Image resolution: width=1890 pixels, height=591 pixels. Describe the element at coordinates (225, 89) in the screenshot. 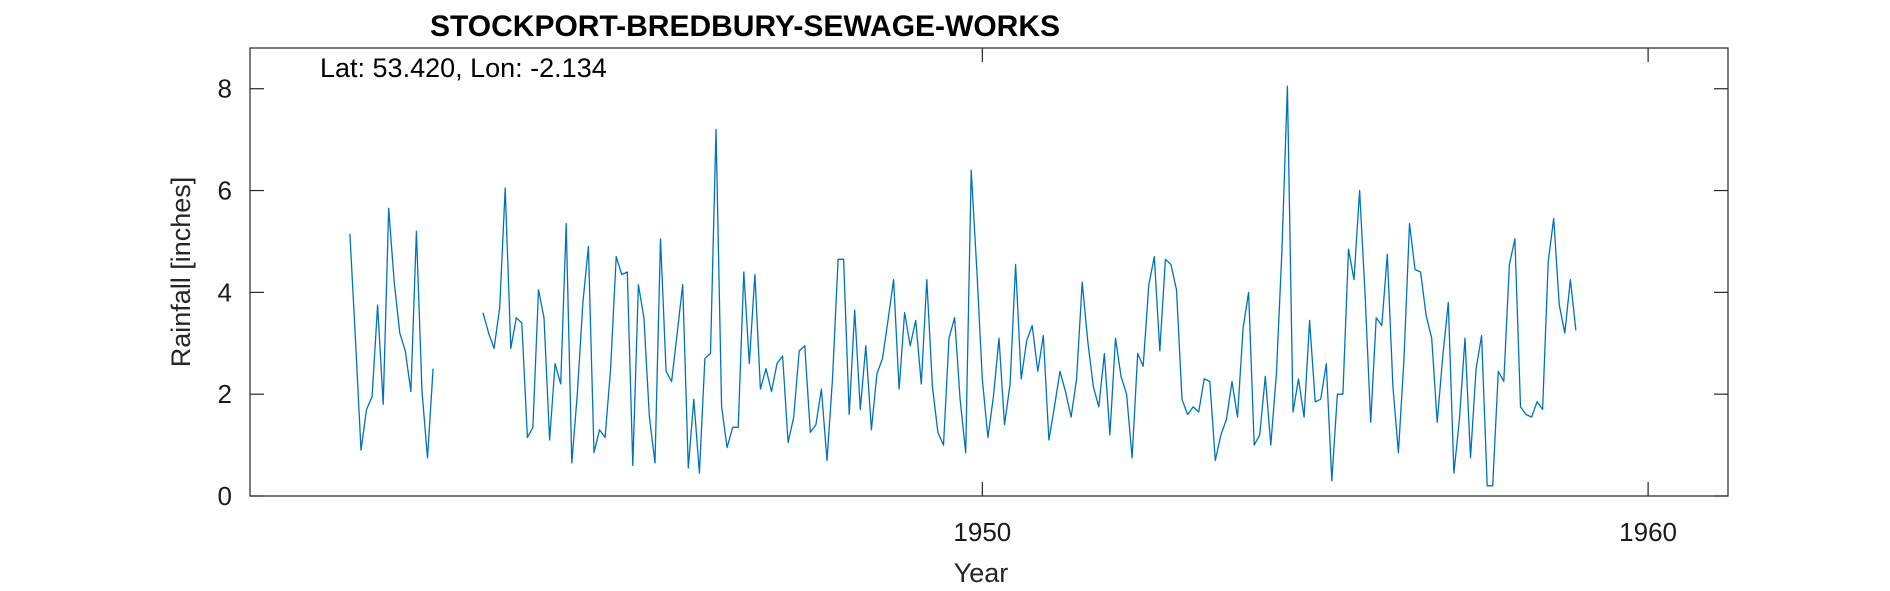

I see `y-tick-label: 8` at that location.